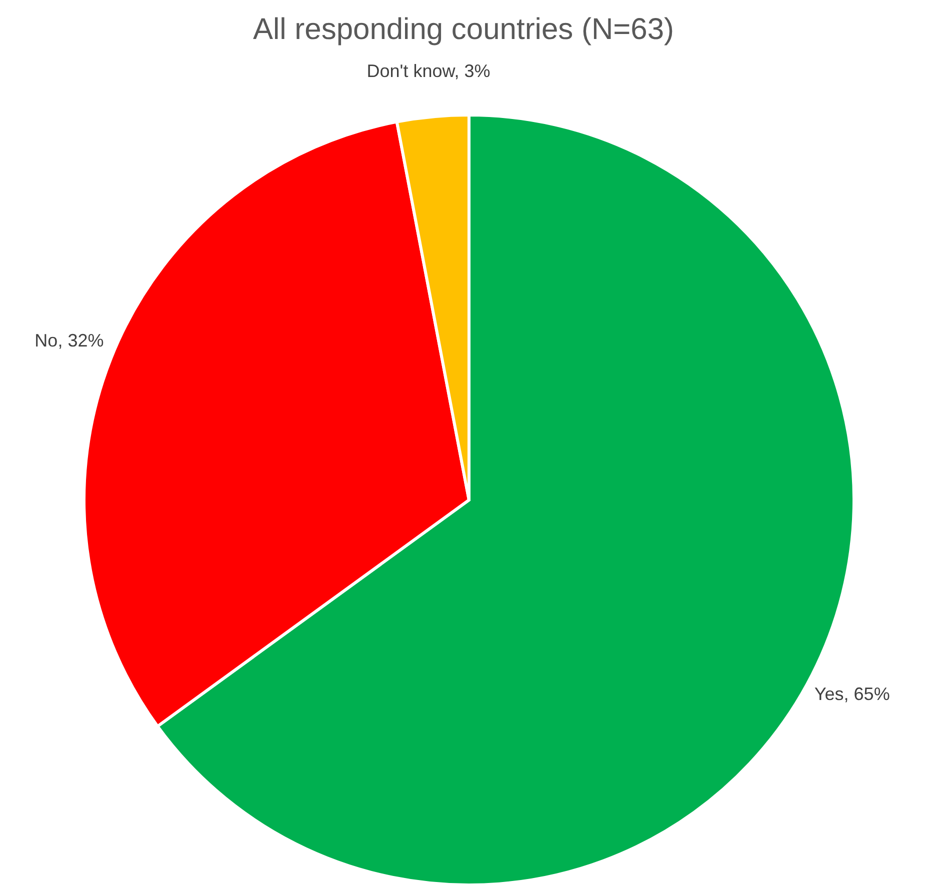  Describe the element at coordinates (69, 340) in the screenshot. I see `slice-label: No, 32%` at that location.